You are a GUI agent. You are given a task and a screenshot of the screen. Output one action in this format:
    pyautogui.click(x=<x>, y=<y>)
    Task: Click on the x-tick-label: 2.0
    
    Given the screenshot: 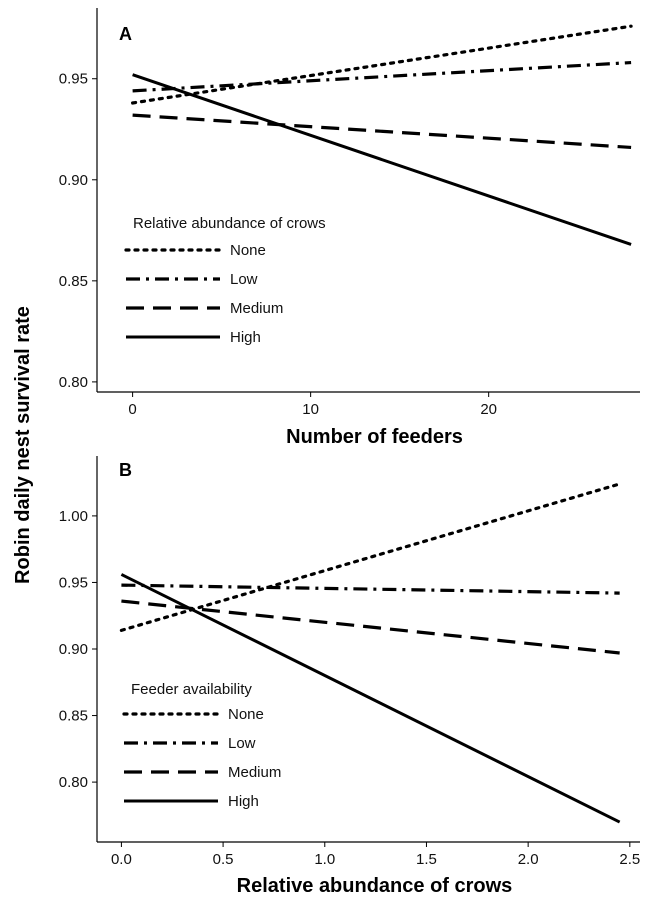 What is the action you would take?
    pyautogui.click(x=528, y=859)
    